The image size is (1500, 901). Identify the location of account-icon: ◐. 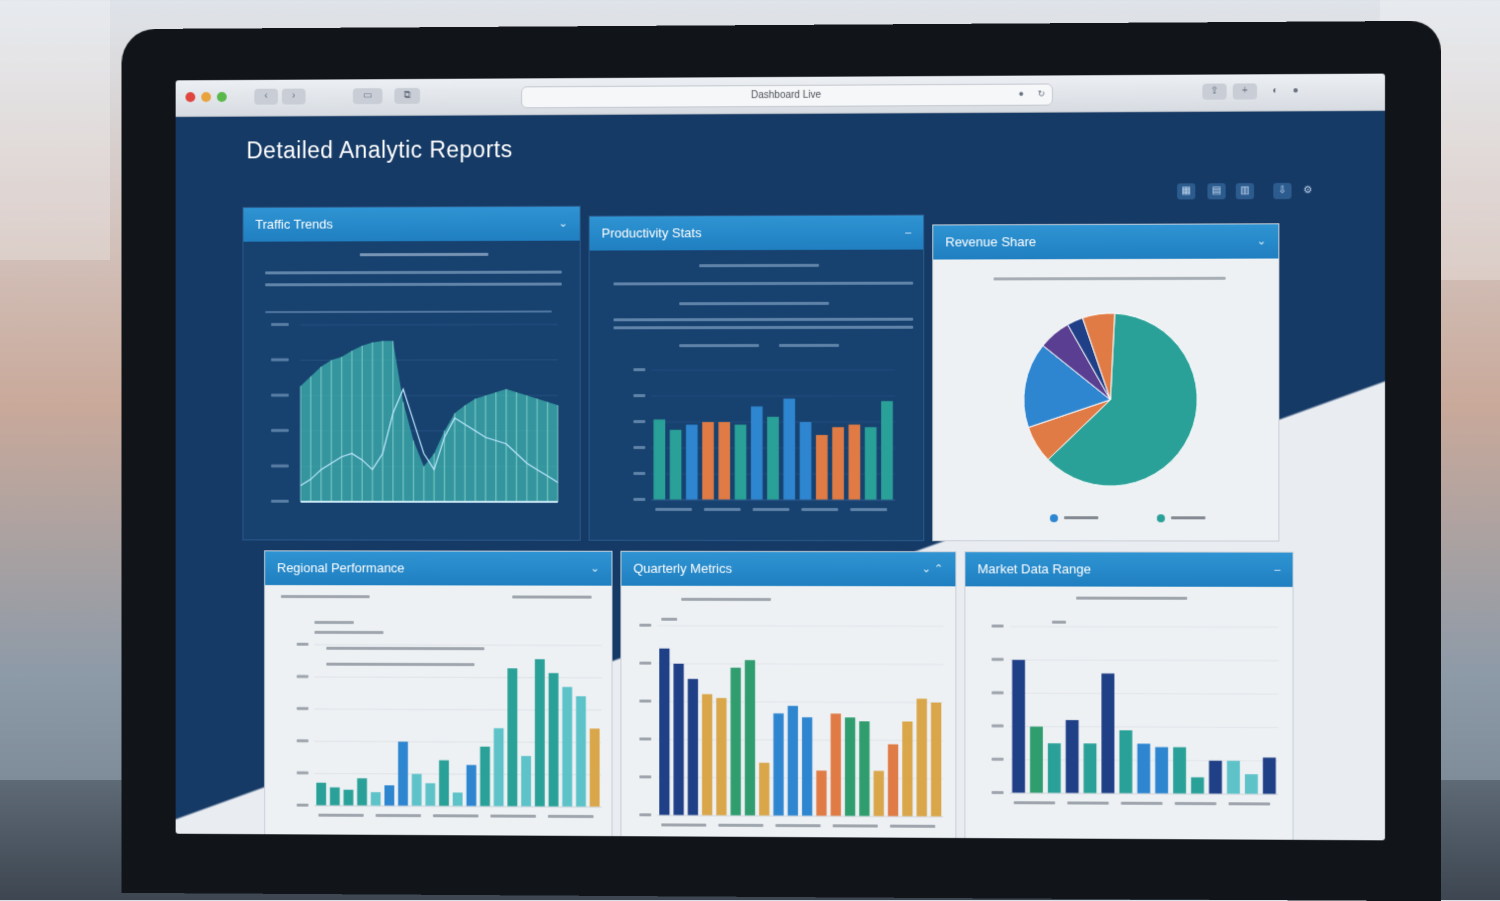
(1275, 91).